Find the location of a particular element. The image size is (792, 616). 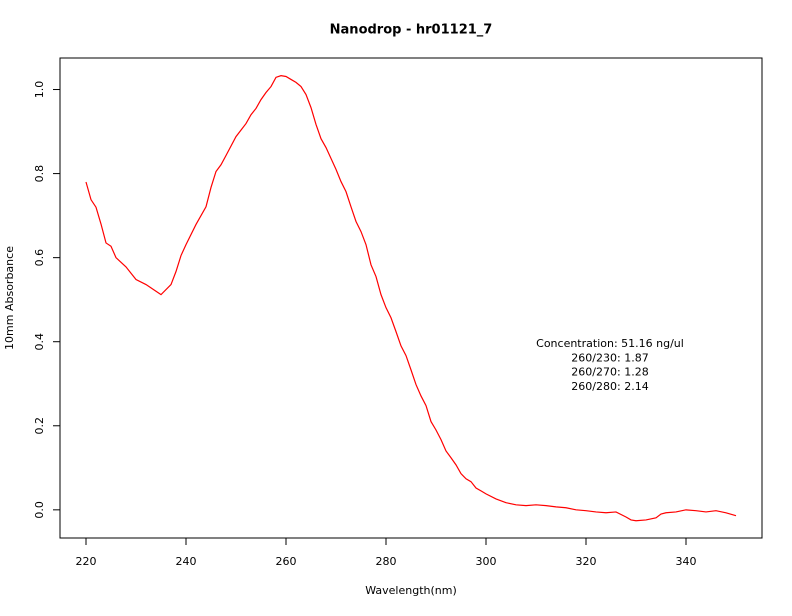

x-tick-label: 280 is located at coordinates (386, 561).